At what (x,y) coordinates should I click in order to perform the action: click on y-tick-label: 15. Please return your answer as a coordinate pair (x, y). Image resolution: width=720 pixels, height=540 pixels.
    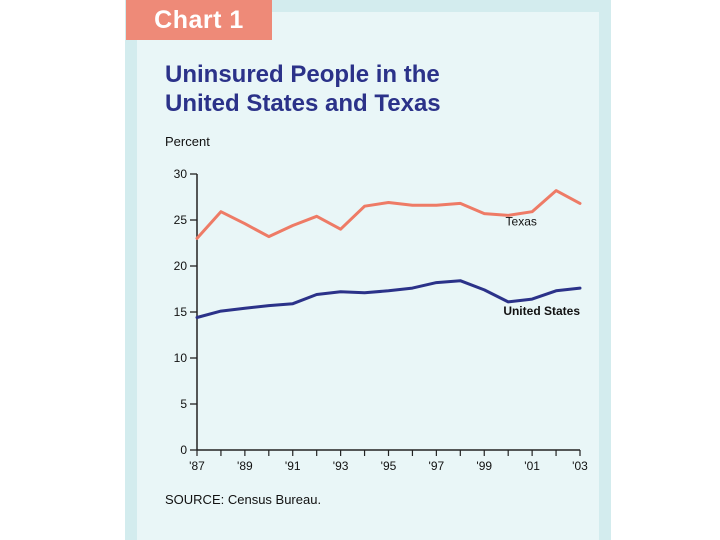
    Looking at the image, I should click on (181, 312).